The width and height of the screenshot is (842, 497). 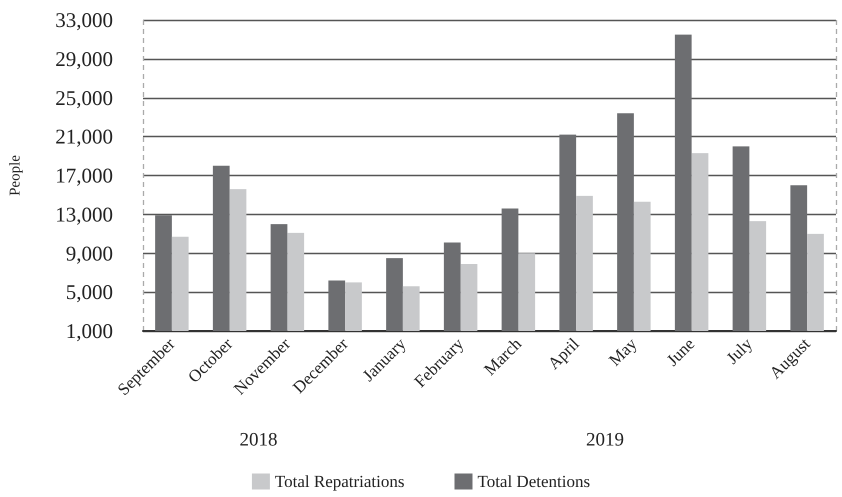 I want to click on y-tick-label: 25,000, so click(x=84, y=98).